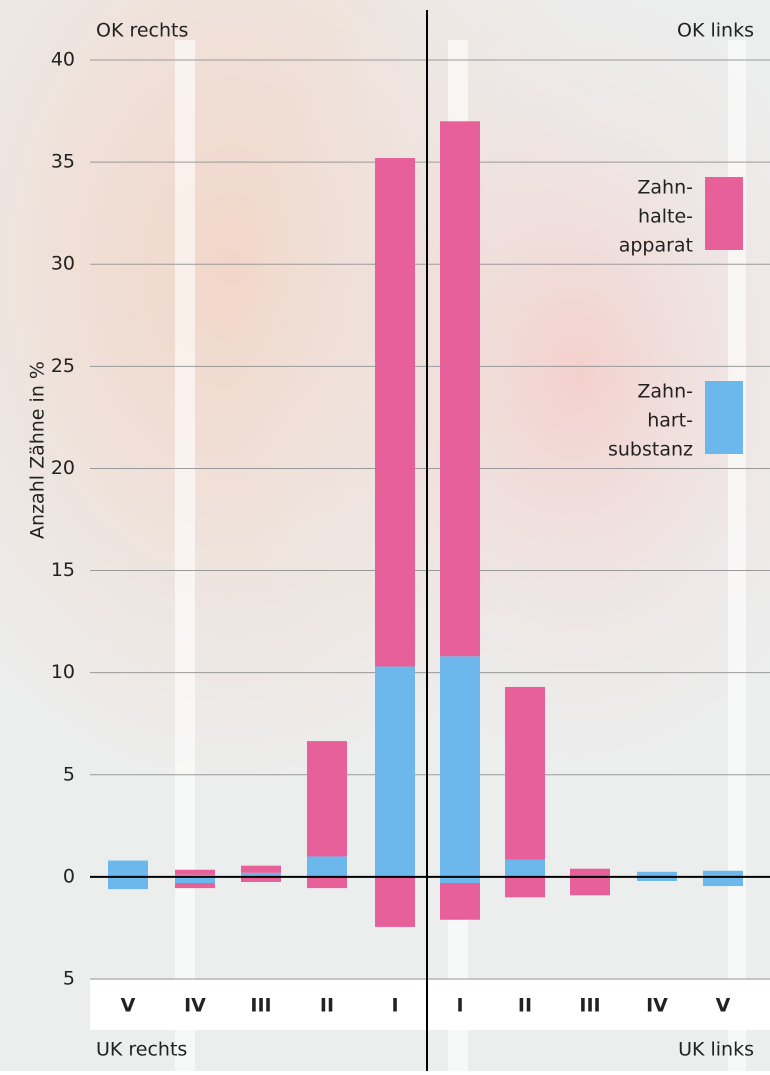 The height and width of the screenshot is (1075, 770). I want to click on corner-label: UK links, so click(716, 1050).